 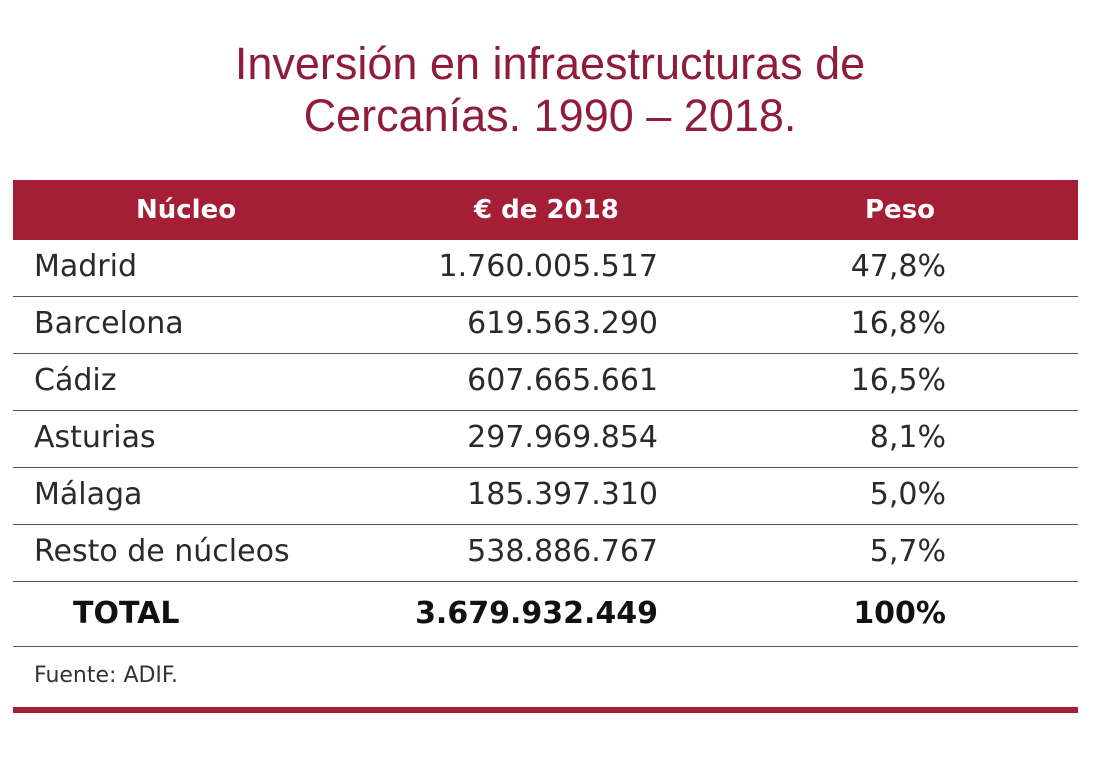 What do you see at coordinates (550, 115) in the screenshot?
I see `title-line-2: Cercanías. 1990 – 2018.` at bounding box center [550, 115].